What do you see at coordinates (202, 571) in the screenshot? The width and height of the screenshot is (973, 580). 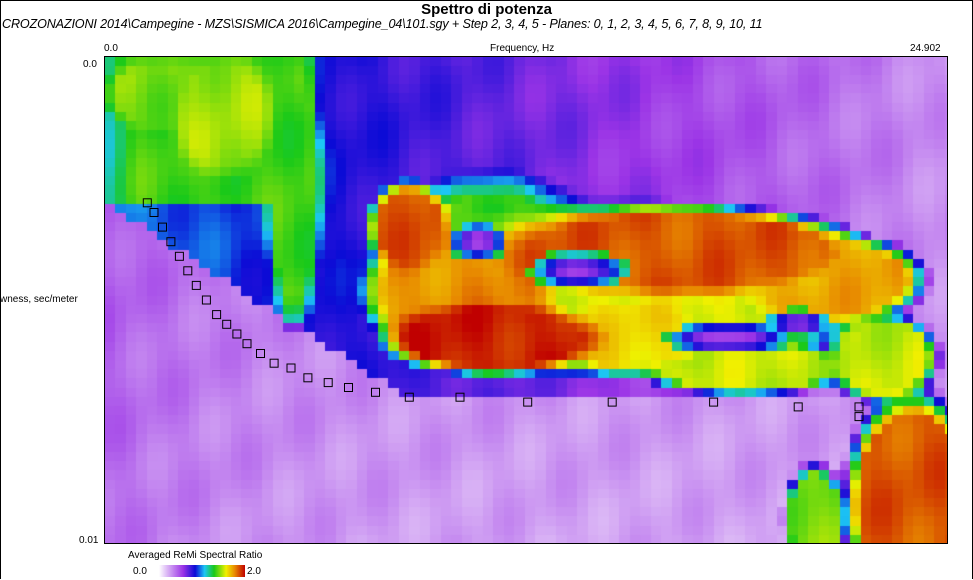 I see `colorbar` at bounding box center [202, 571].